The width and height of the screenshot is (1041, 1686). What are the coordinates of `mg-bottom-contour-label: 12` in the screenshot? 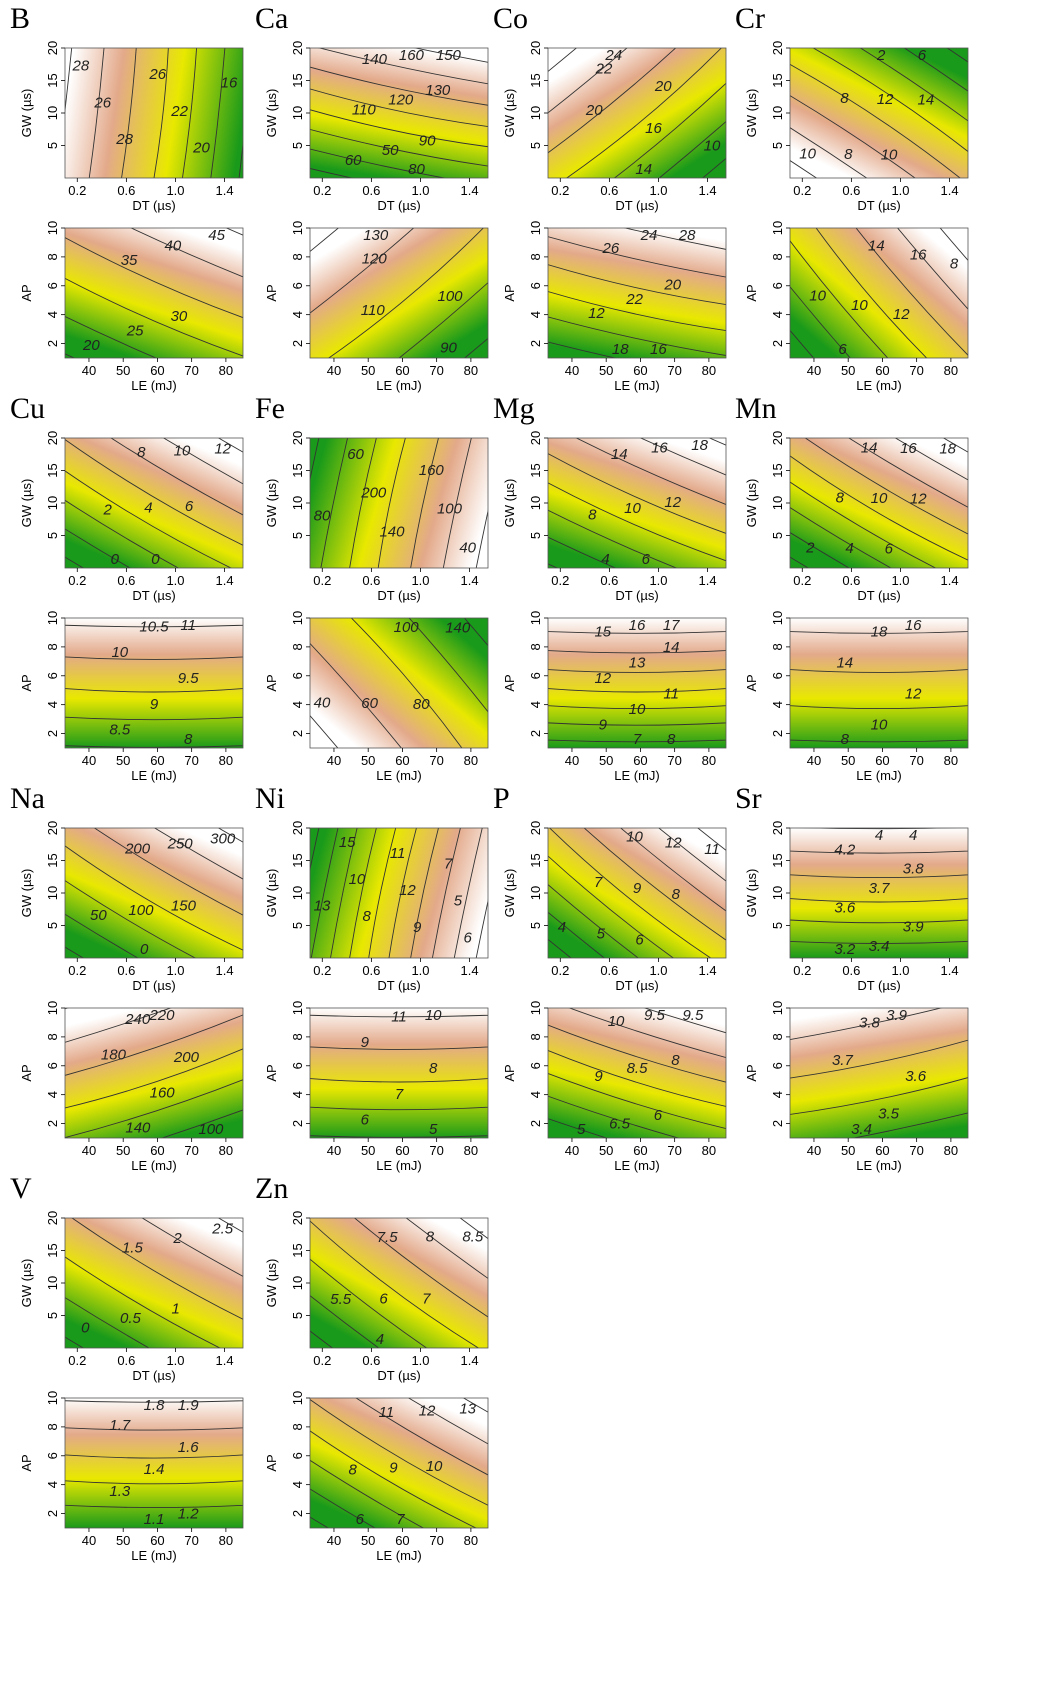 It's located at (602, 678).